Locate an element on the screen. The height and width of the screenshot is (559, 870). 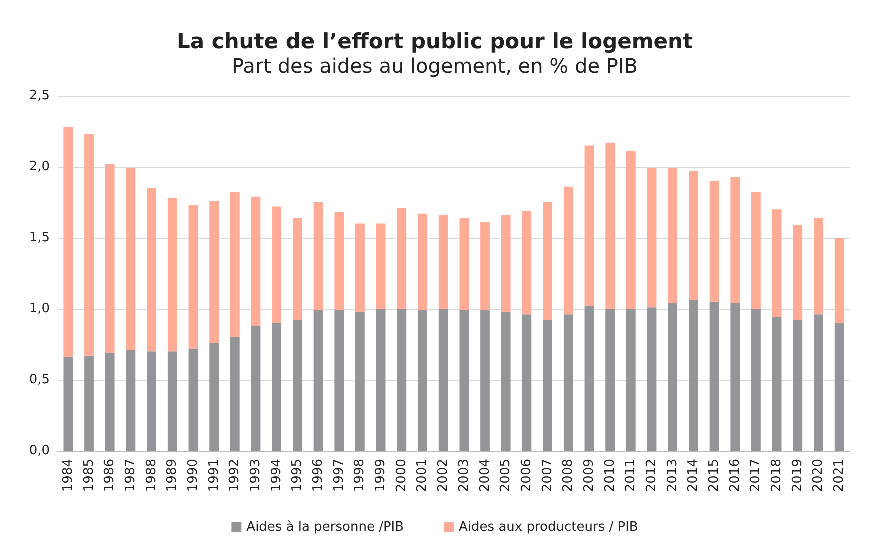
x-tick-label: 2014 is located at coordinates (694, 475).